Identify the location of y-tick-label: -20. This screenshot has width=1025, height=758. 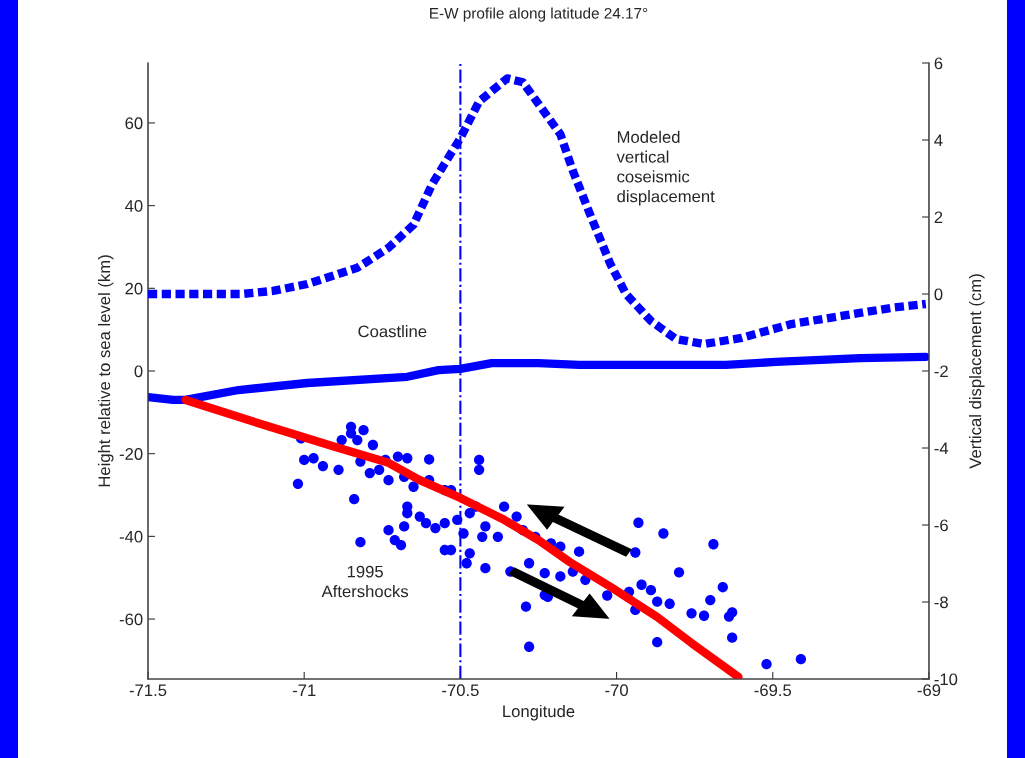
(131, 454).